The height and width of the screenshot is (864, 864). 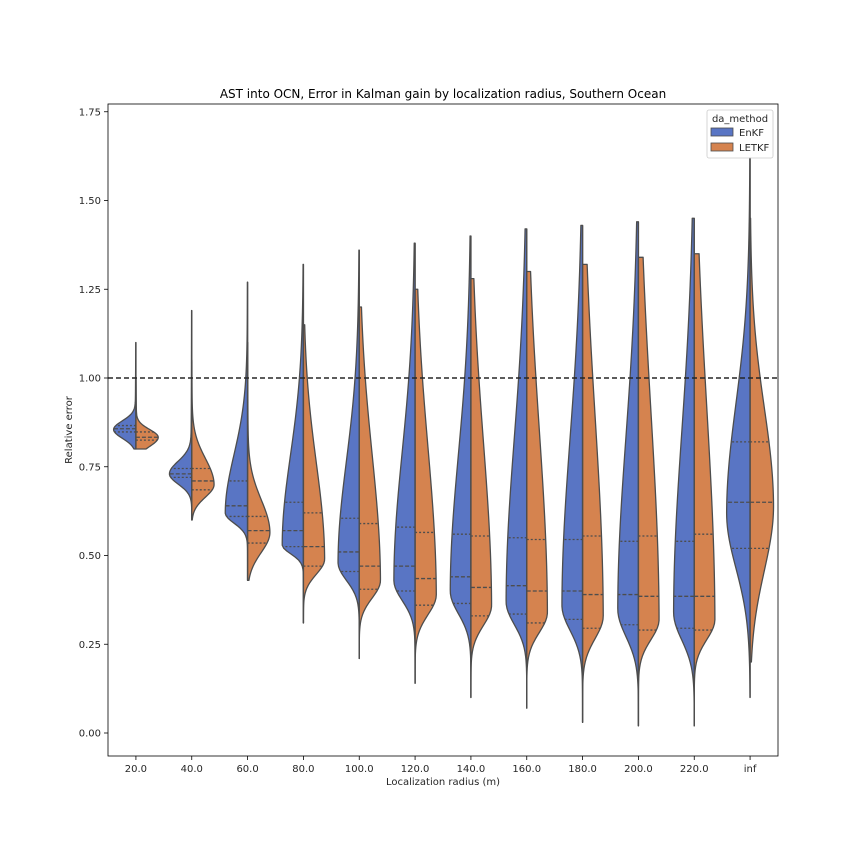 I want to click on x-tick-label: 100.0, so click(x=359, y=769).